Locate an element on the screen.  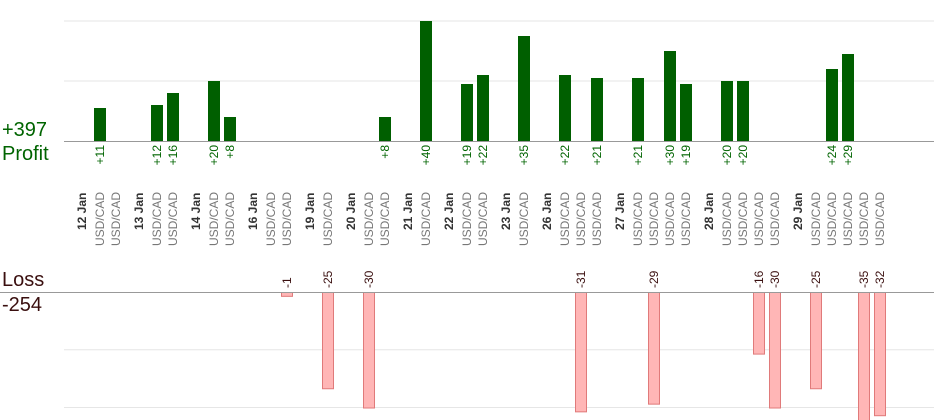
loss-value-label: -32 is located at coordinates (880, 279).